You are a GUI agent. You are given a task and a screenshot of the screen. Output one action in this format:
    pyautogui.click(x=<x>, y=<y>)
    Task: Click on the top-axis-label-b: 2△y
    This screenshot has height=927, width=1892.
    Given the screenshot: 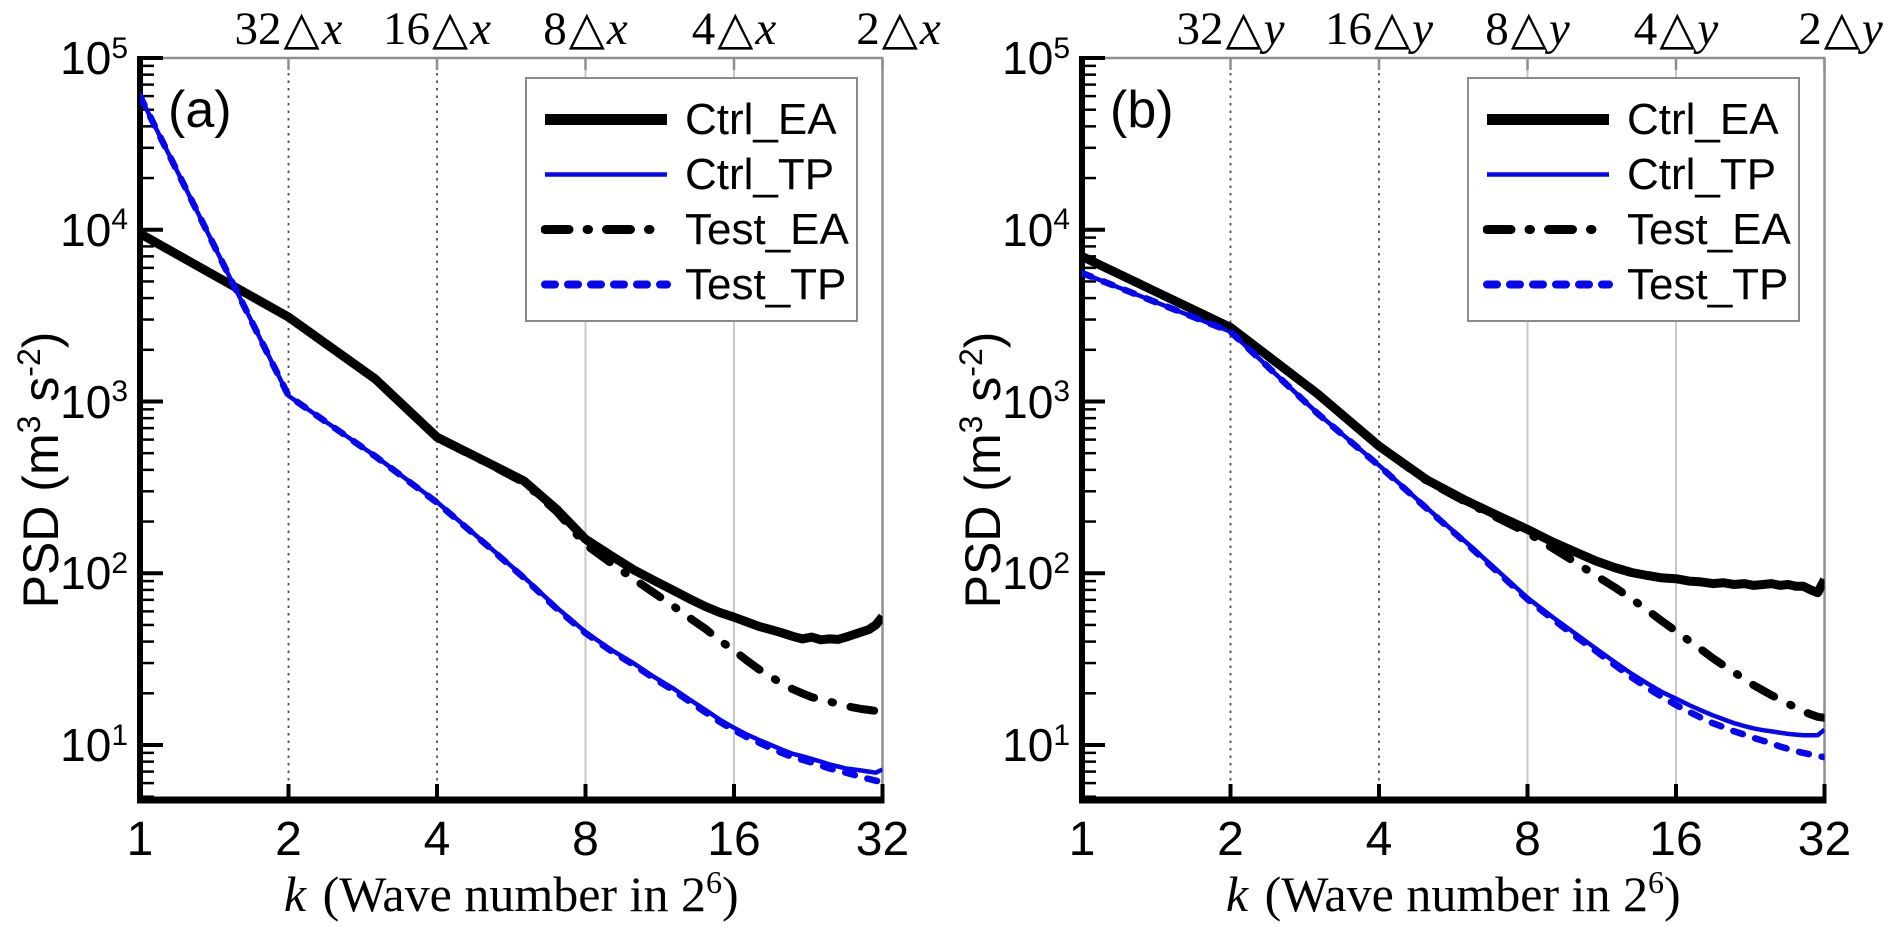 What is the action you would take?
    pyautogui.click(x=1811, y=29)
    